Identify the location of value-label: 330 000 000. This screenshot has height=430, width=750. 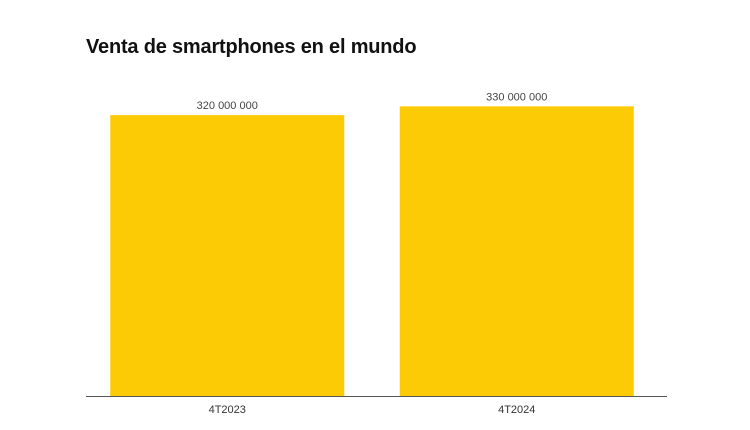
(516, 97).